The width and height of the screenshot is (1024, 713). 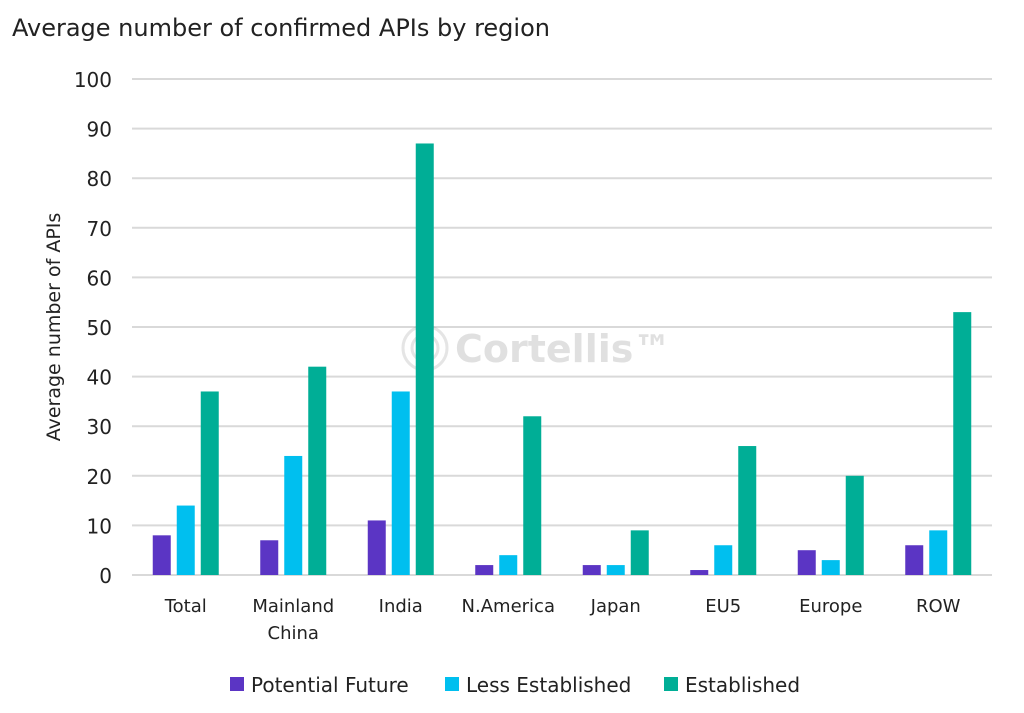 I want to click on y-tick-label: 70, so click(x=99, y=229).